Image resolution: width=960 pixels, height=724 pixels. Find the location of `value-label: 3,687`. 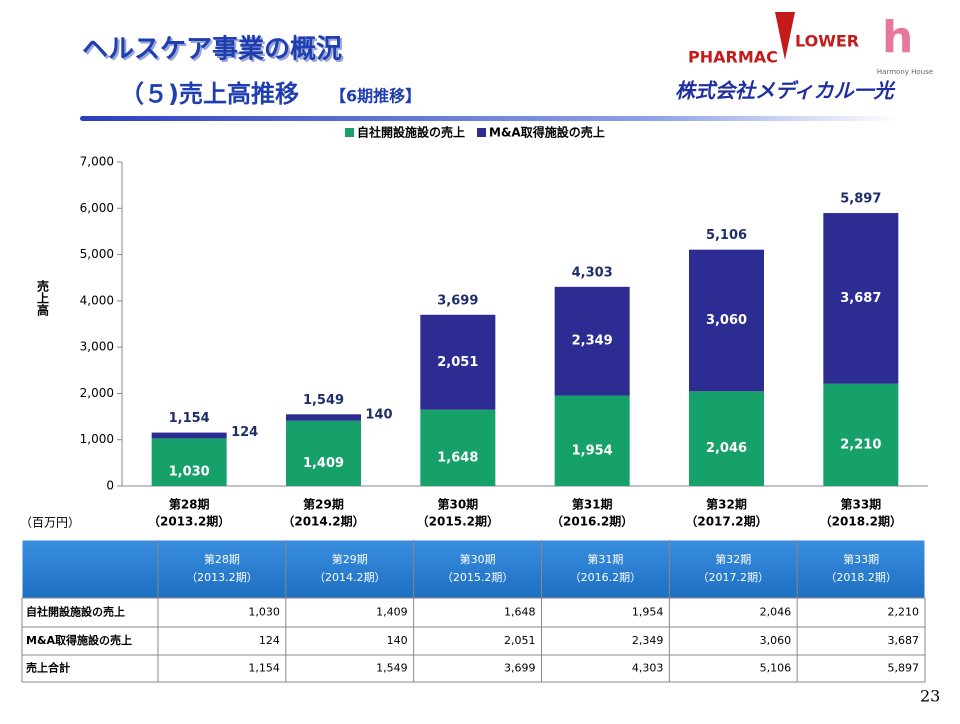

value-label: 3,687 is located at coordinates (860, 298).